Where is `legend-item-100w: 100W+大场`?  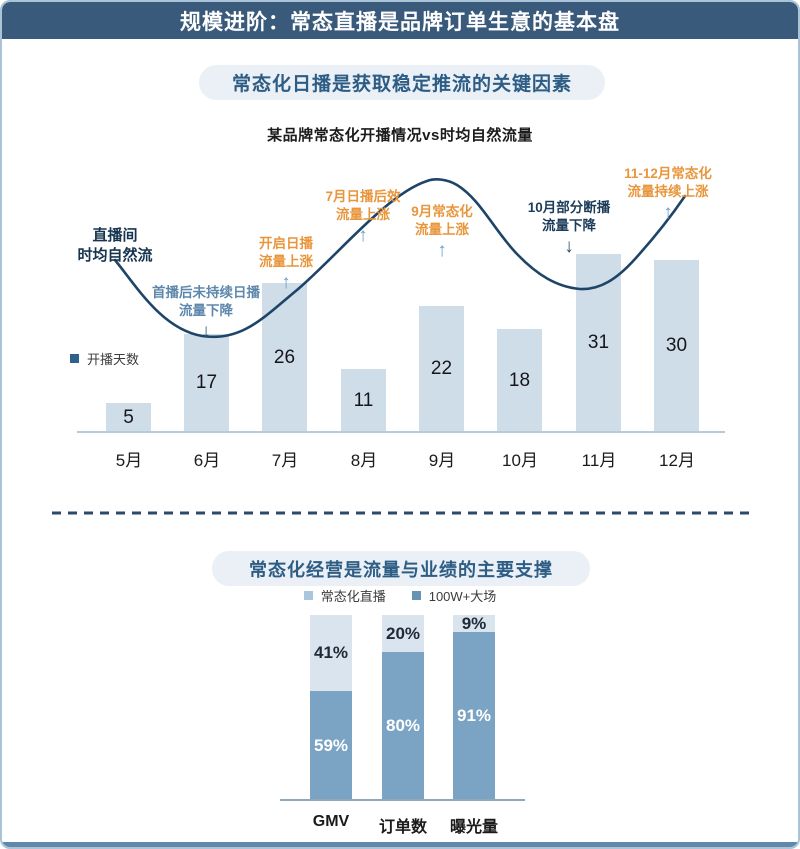
legend-item-100w: 100W+大场 is located at coordinates (454, 595).